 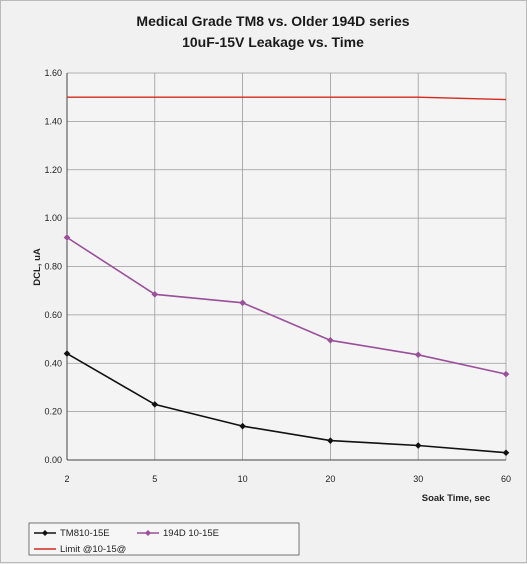 What do you see at coordinates (126, 541) in the screenshot?
I see `legend: TM810-15E 194D 10-15E Limit @10-15@` at bounding box center [126, 541].